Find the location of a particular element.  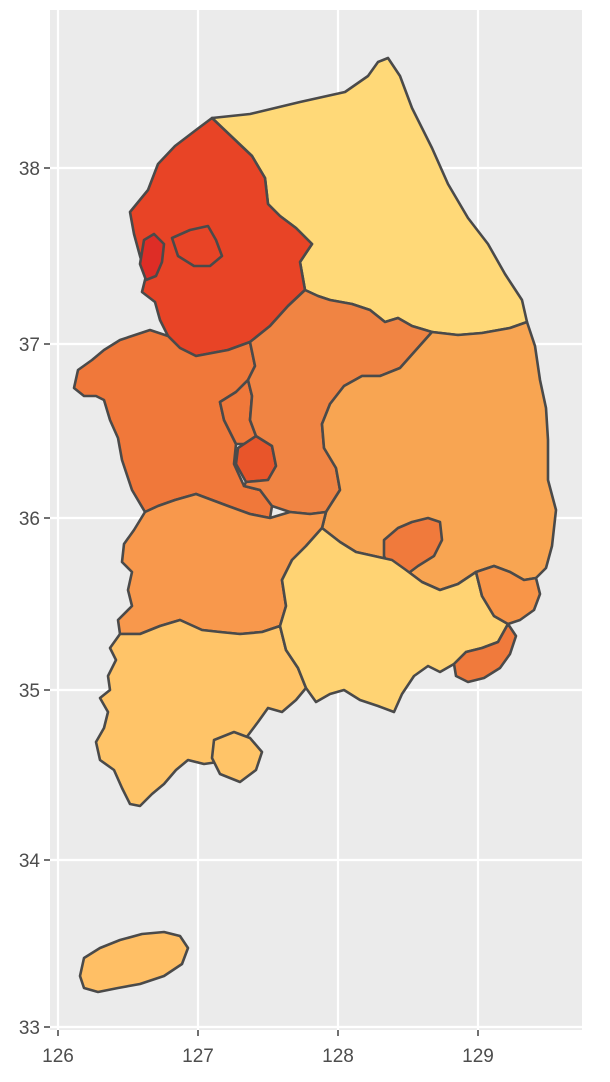

y-tick-label-38: 38 is located at coordinates (29, 169).